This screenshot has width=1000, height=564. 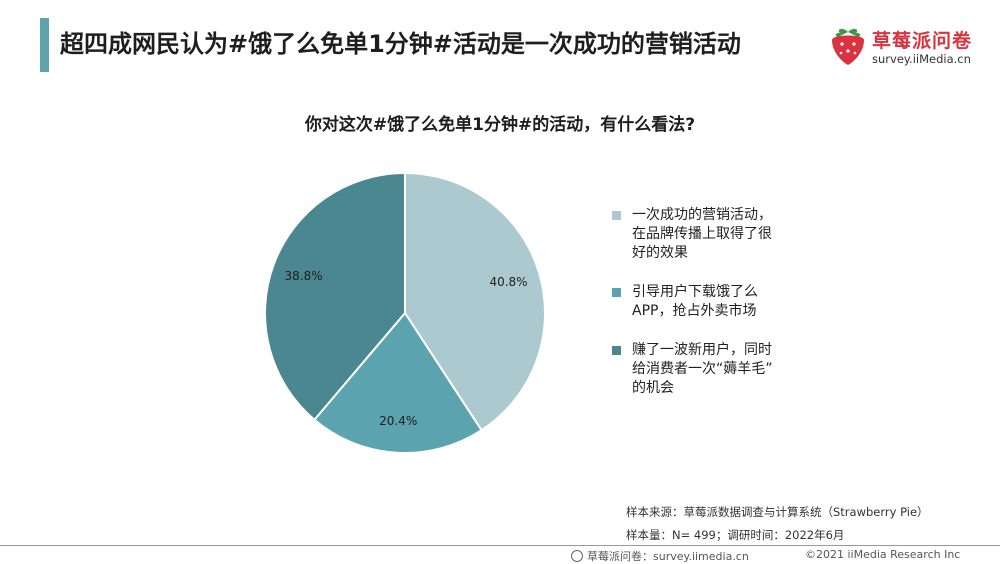 What do you see at coordinates (702, 234) in the screenshot?
I see `legend-label-1-line-2: 在品牌传播上取得了很` at bounding box center [702, 234].